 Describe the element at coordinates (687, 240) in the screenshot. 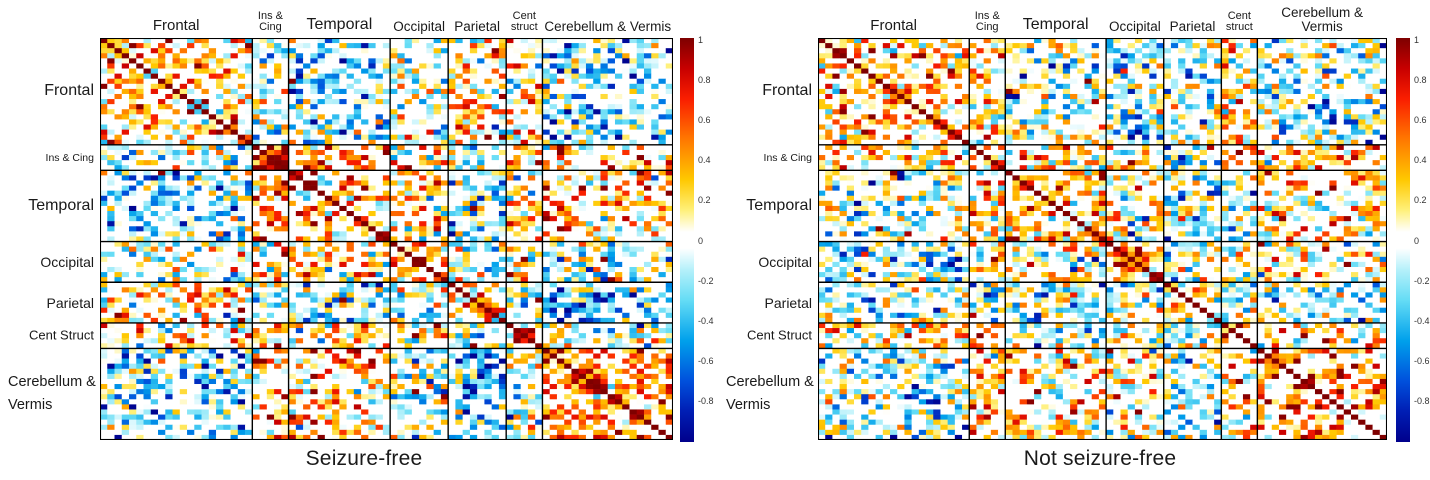

I see `colorbar-seizure-free` at that location.